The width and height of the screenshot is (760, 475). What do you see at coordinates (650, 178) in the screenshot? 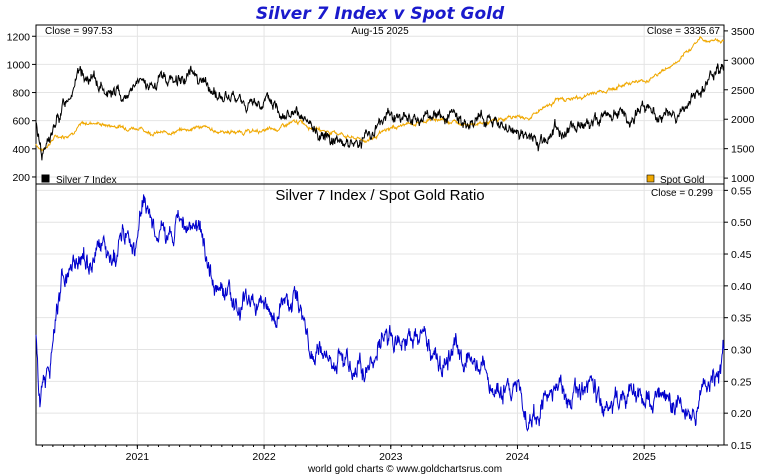
I see `gold-legend-swatch` at bounding box center [650, 178].